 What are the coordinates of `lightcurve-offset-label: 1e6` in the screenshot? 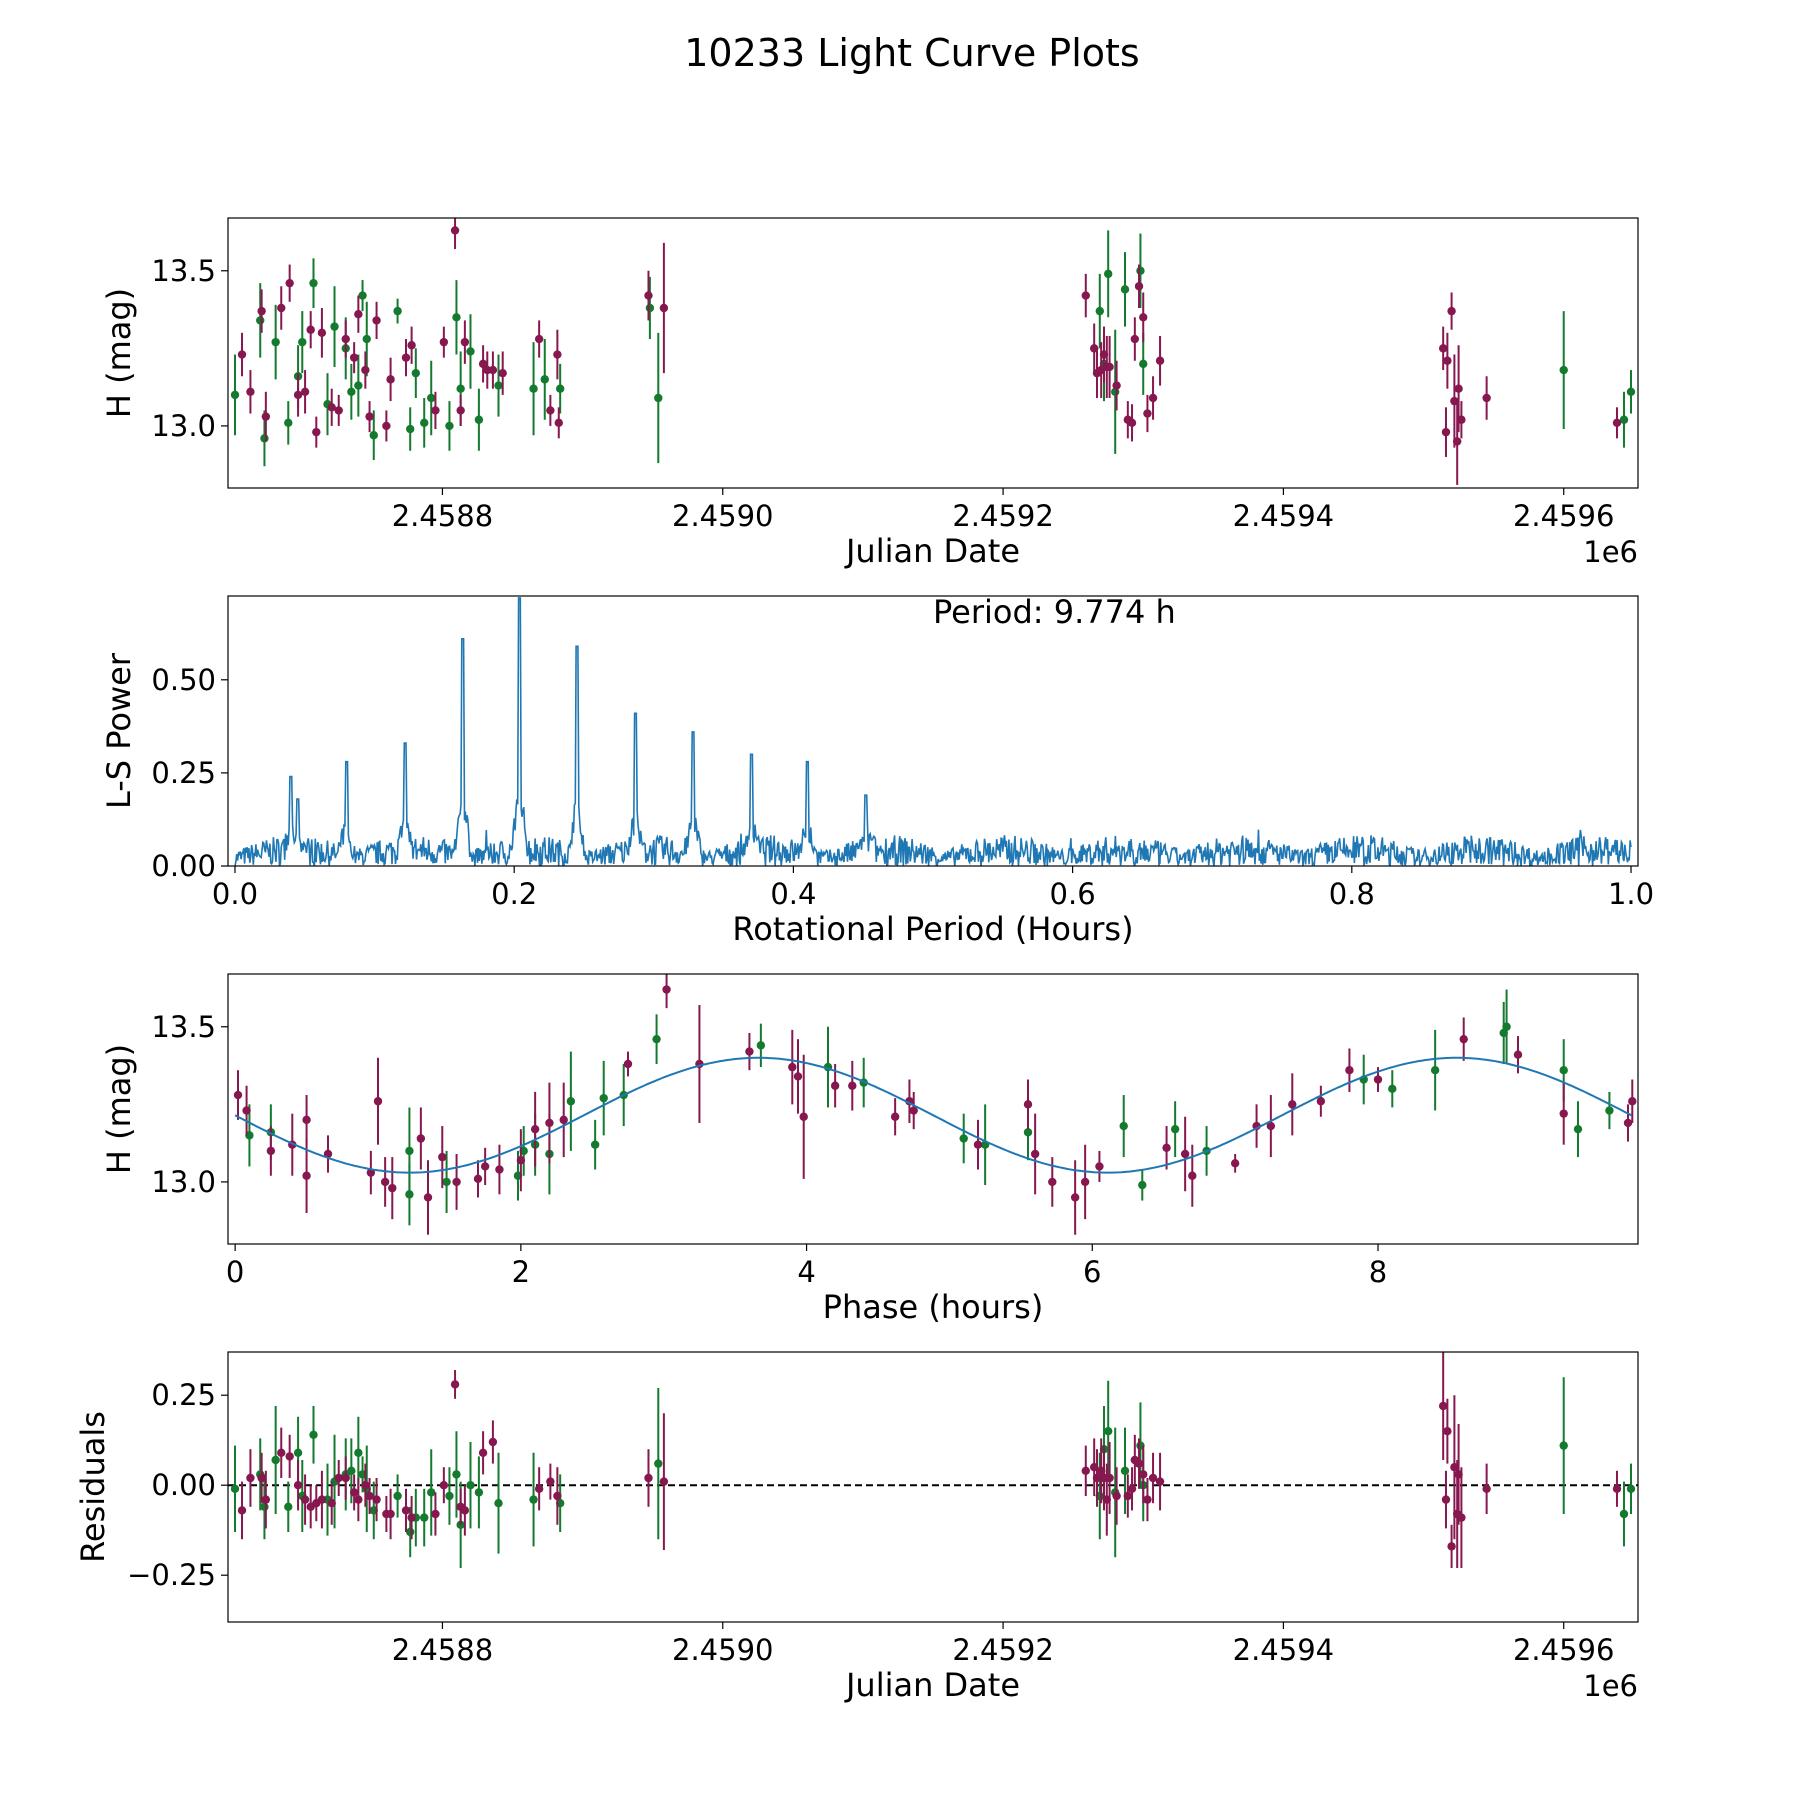 It's located at (1610, 552).